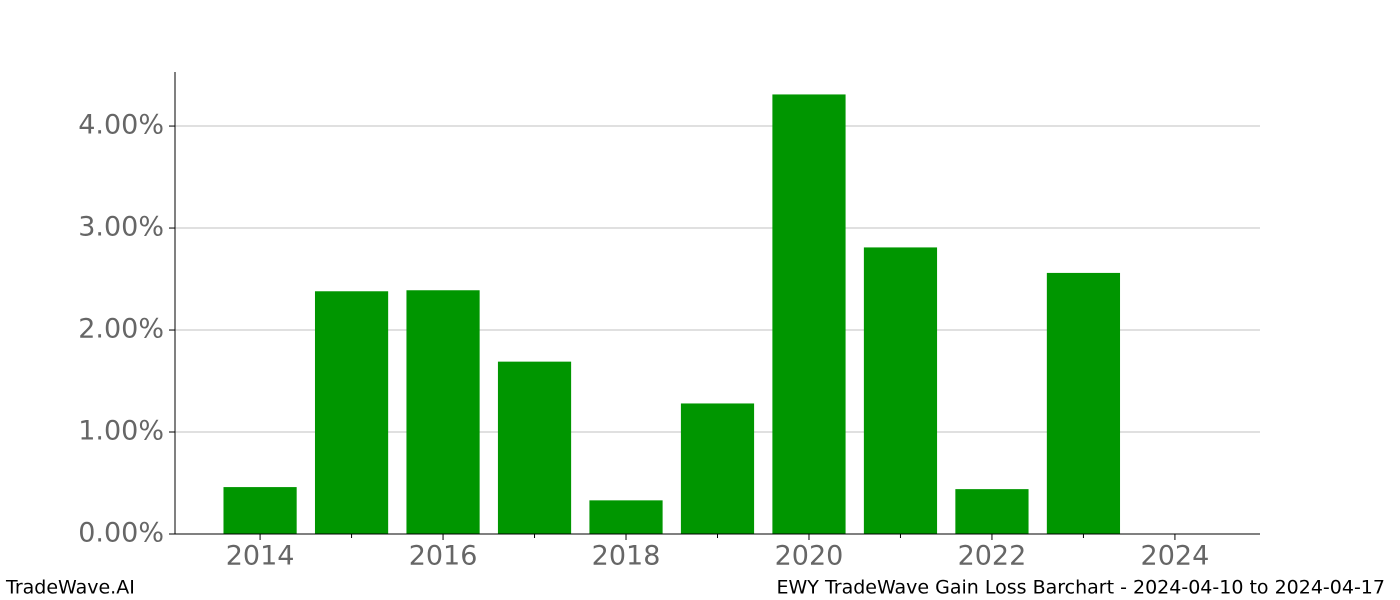 The width and height of the screenshot is (1400, 600). What do you see at coordinates (121, 431) in the screenshot?
I see `y-tick-label: 1.00%` at bounding box center [121, 431].